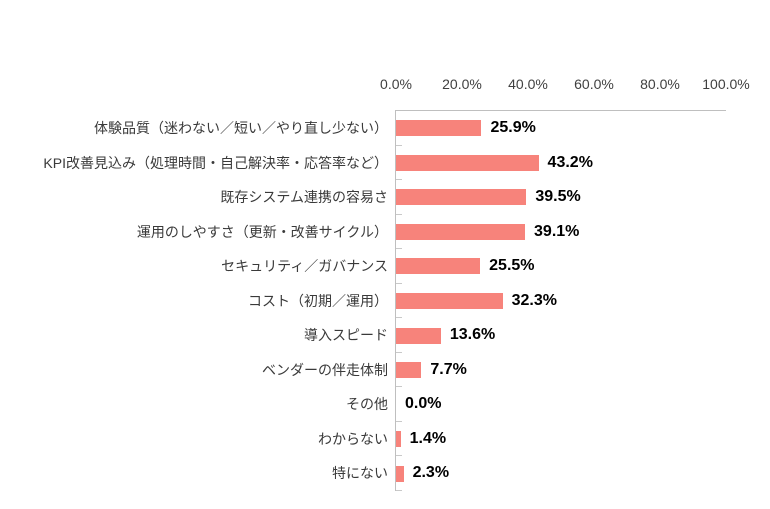 Image resolution: width=770 pixels, height=509 pixels. Describe the element at coordinates (318, 300) in the screenshot. I see `category-label: コスト（初期／運用）` at that location.